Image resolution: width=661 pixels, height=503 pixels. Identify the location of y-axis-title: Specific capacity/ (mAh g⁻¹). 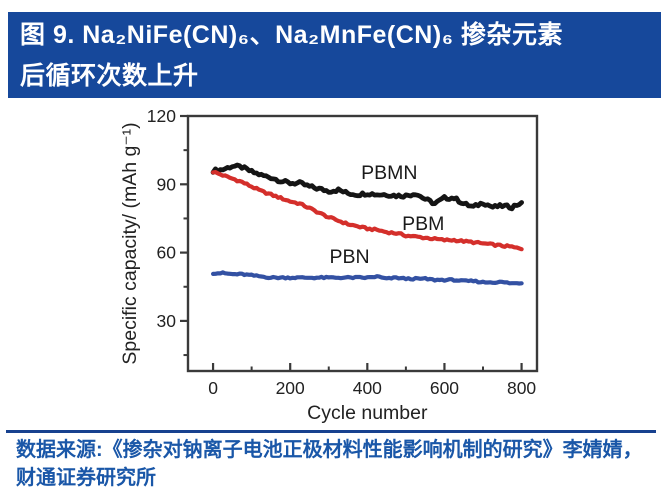
(130, 243).